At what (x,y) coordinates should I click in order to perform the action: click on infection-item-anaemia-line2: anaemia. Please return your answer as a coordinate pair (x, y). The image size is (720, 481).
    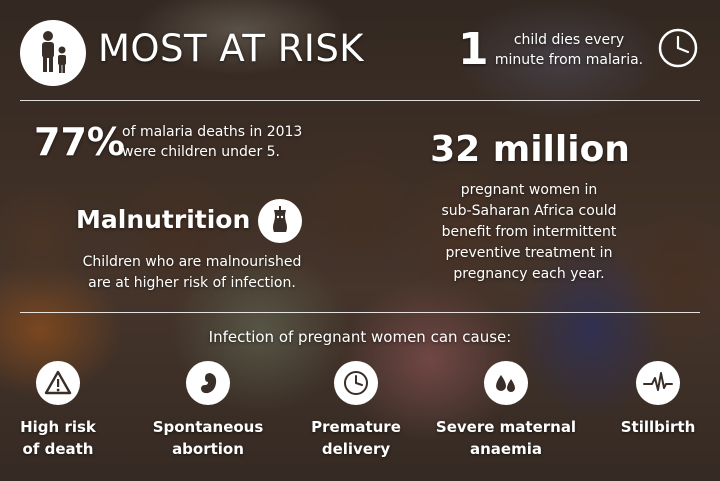
    Looking at the image, I should click on (506, 449).